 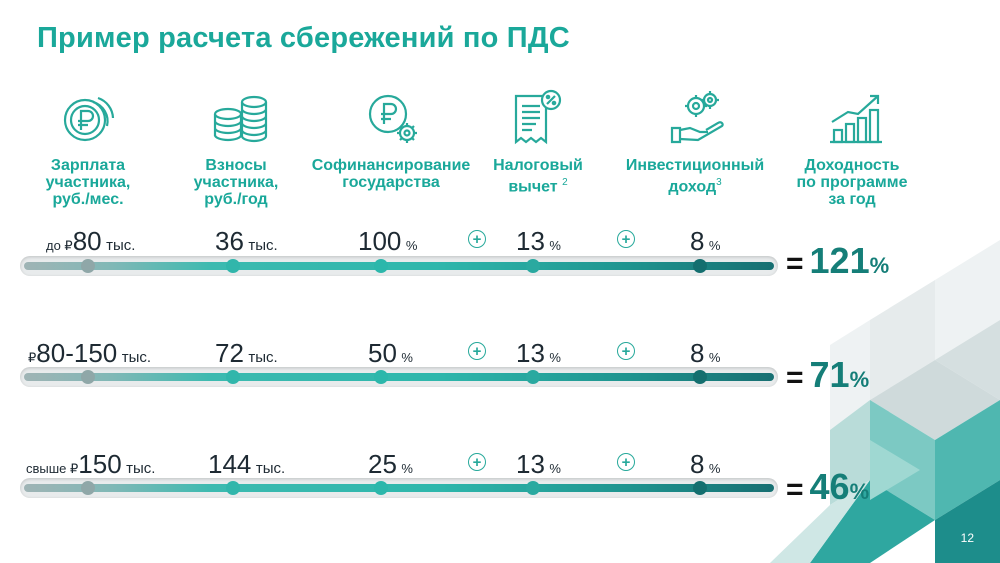 I want to click on yield-result: = 46%, so click(x=828, y=486).